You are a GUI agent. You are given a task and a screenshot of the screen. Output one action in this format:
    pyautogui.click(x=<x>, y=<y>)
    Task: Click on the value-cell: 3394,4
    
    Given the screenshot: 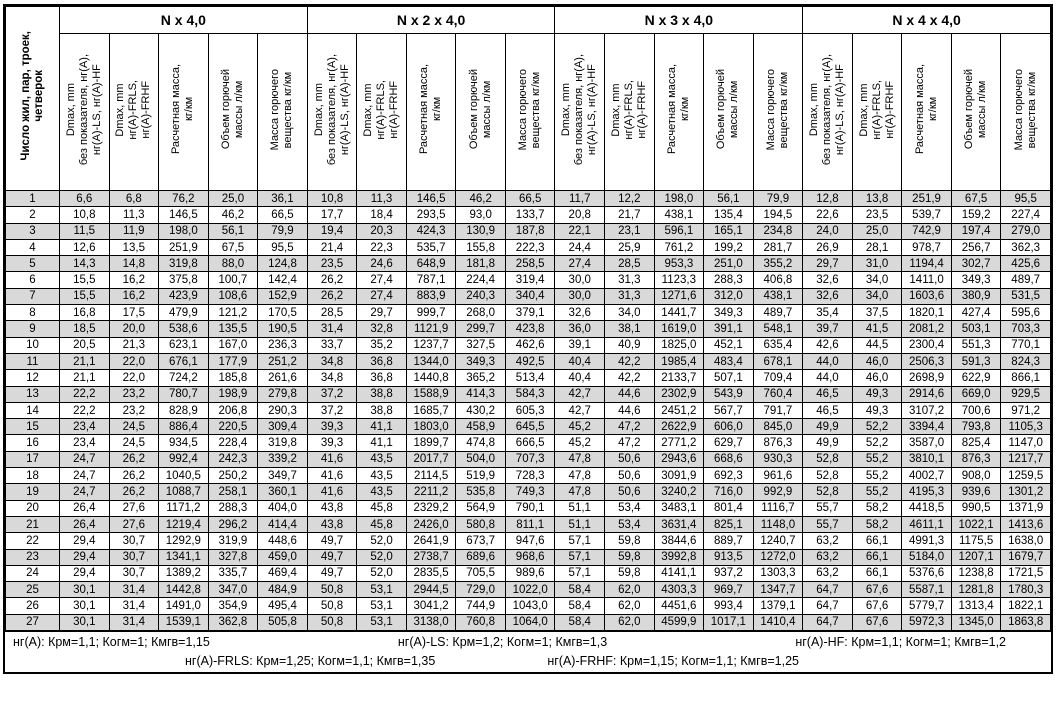 What is the action you would take?
    pyautogui.click(x=926, y=427)
    